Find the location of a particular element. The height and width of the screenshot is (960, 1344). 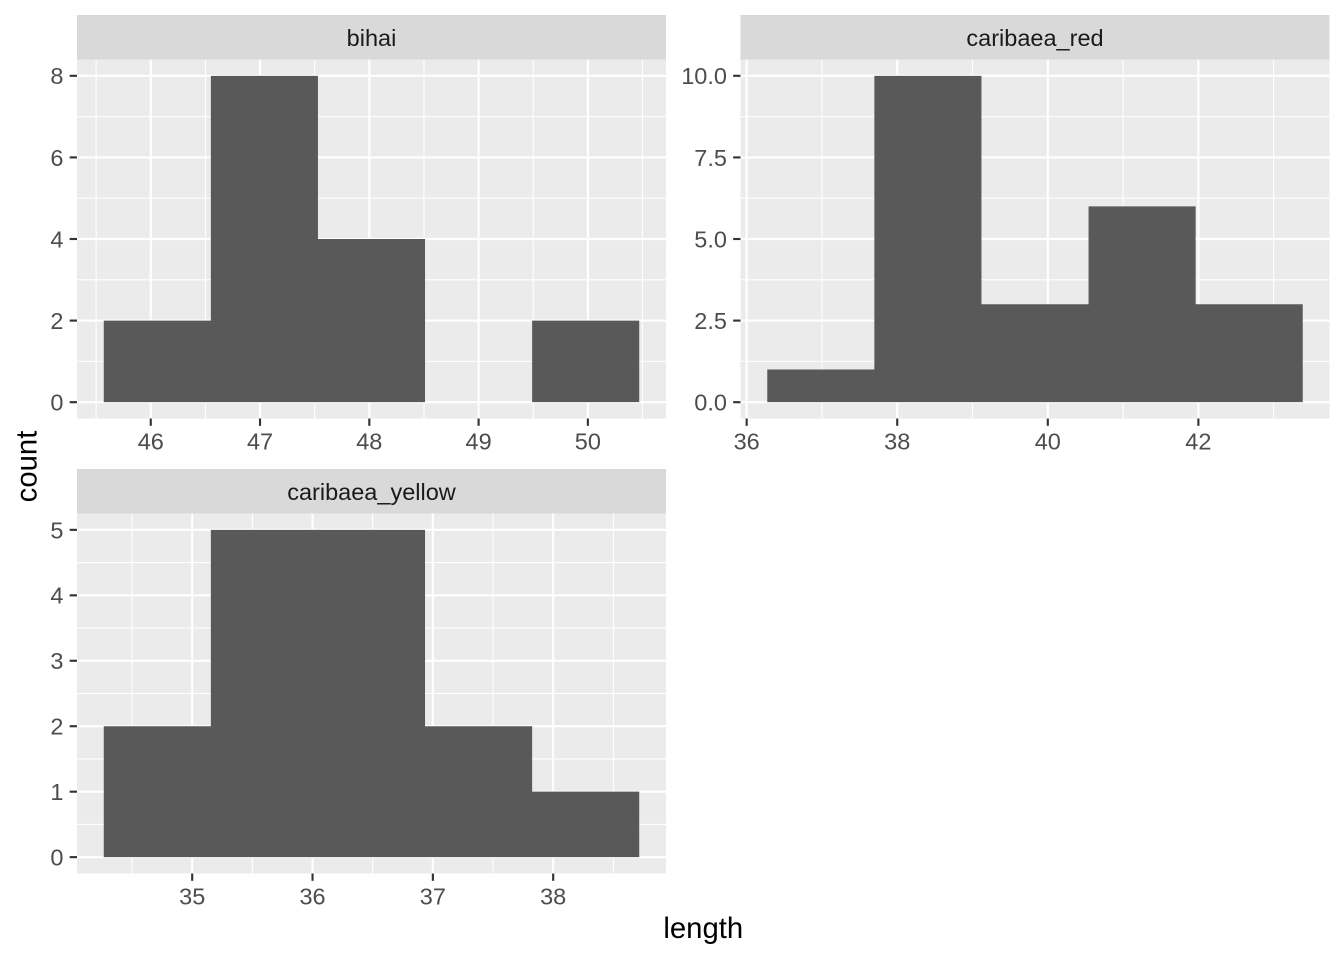

svg-text: 48 is located at coordinates (369, 442).